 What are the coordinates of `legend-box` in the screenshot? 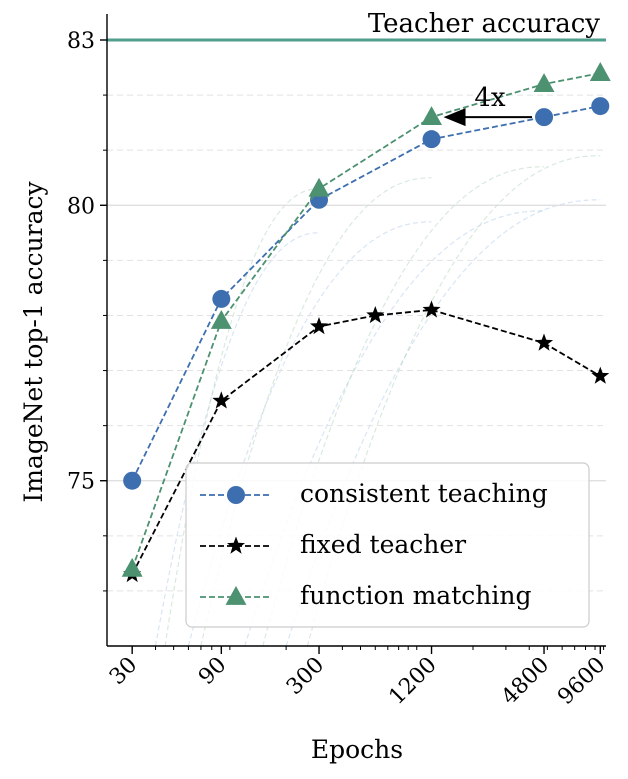 It's located at (387, 545).